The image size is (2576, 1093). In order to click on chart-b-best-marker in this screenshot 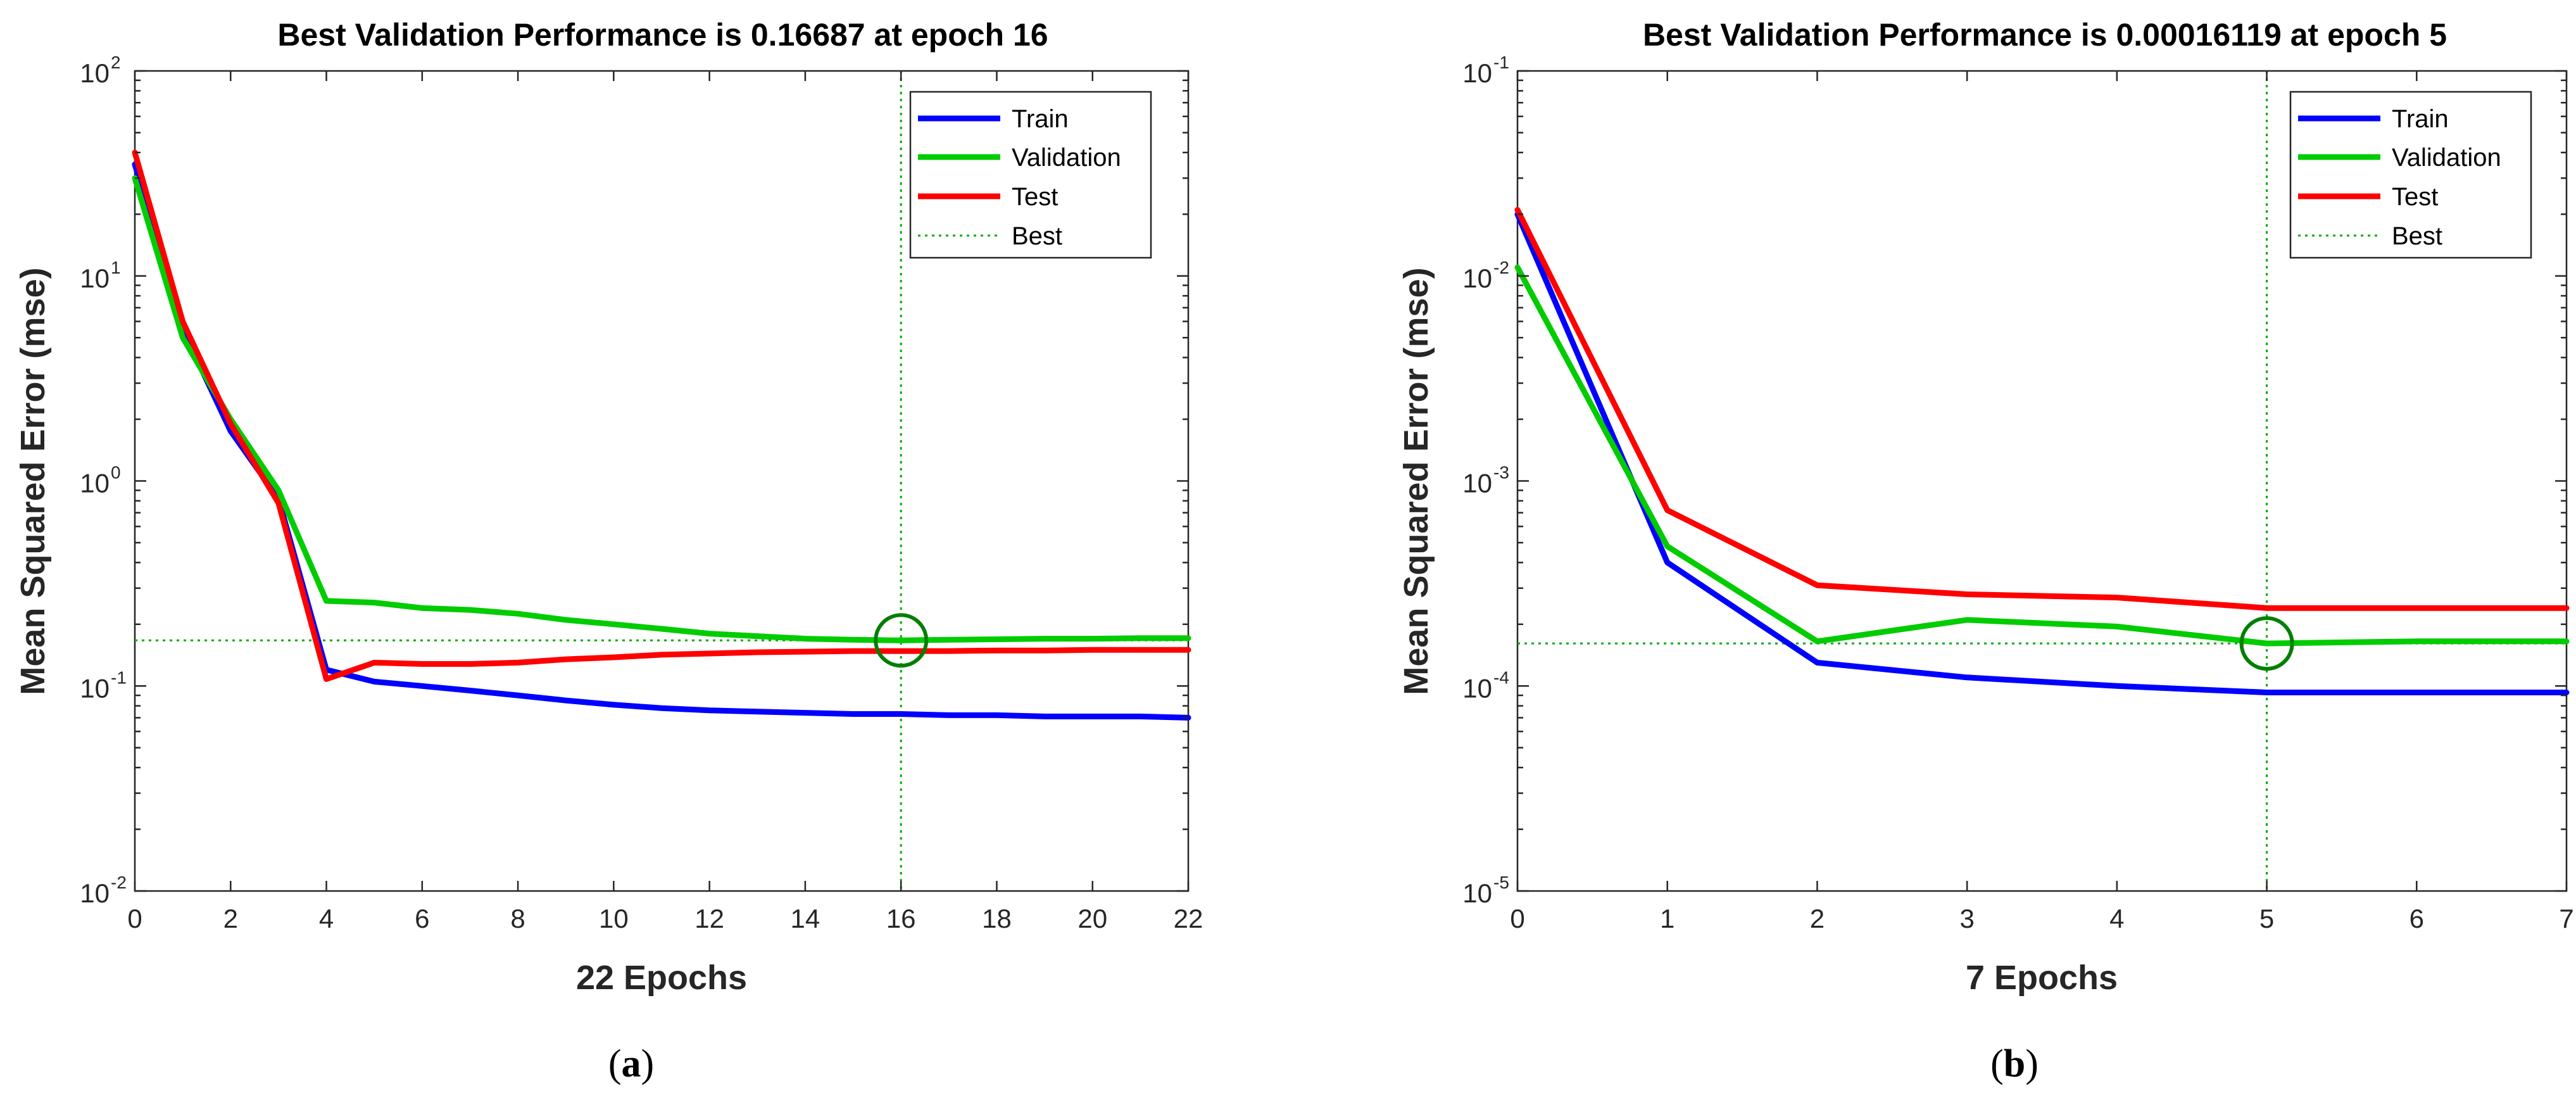, I will do `click(2266, 643)`.